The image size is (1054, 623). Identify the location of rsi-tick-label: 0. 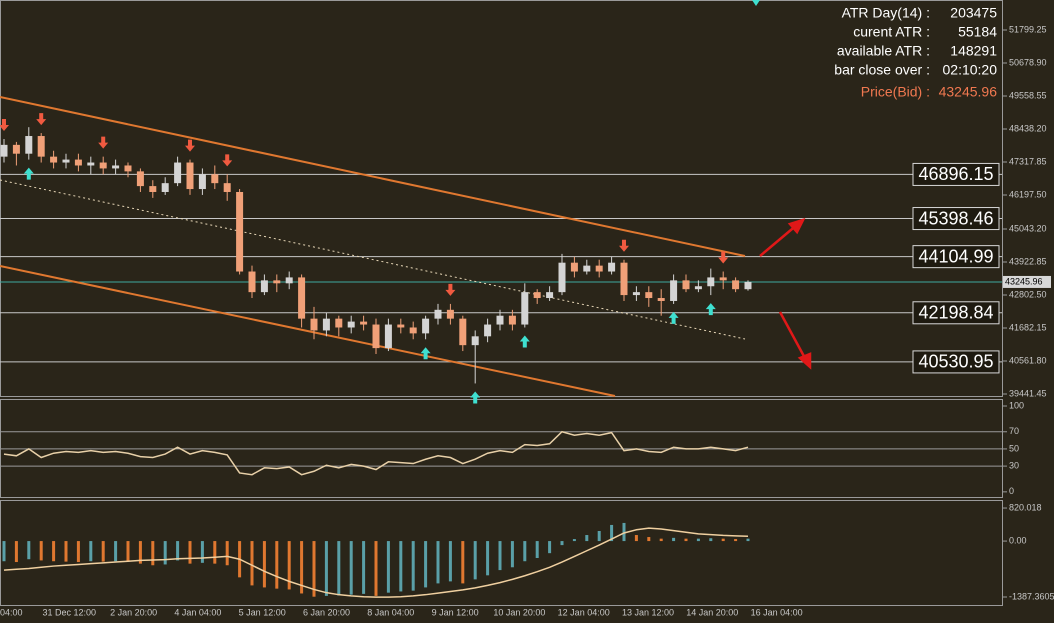
(1011, 491).